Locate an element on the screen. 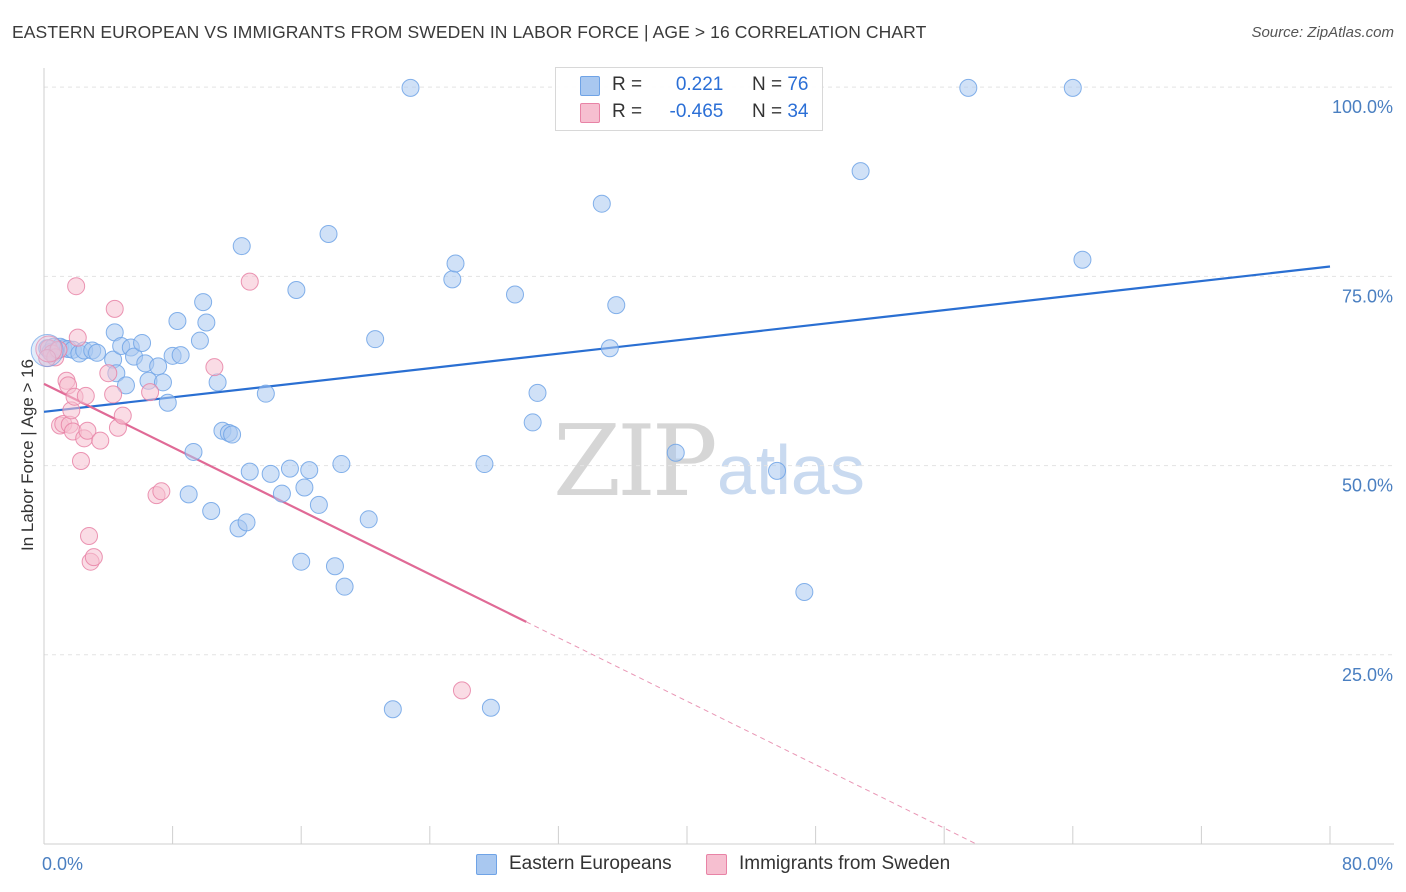  bottom-legend-label: Eastern Europeans is located at coordinates (590, 863).